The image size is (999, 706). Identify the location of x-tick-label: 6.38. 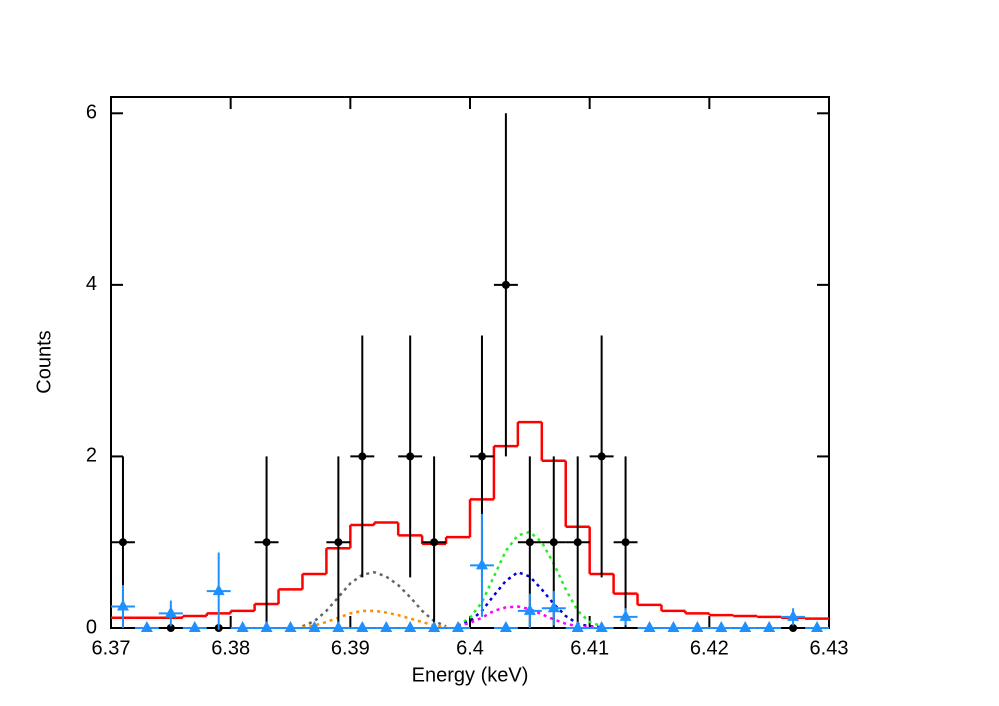
(230, 648).